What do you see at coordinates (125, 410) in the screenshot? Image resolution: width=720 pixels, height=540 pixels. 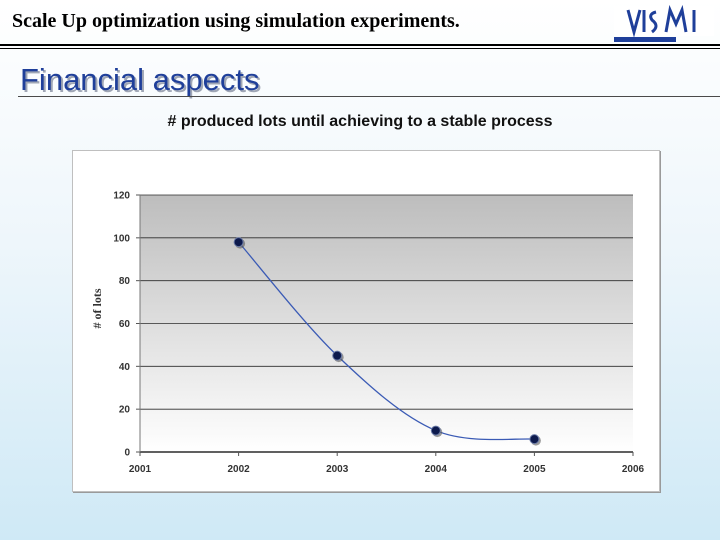 I see `y-tick-label: 20` at bounding box center [125, 410].